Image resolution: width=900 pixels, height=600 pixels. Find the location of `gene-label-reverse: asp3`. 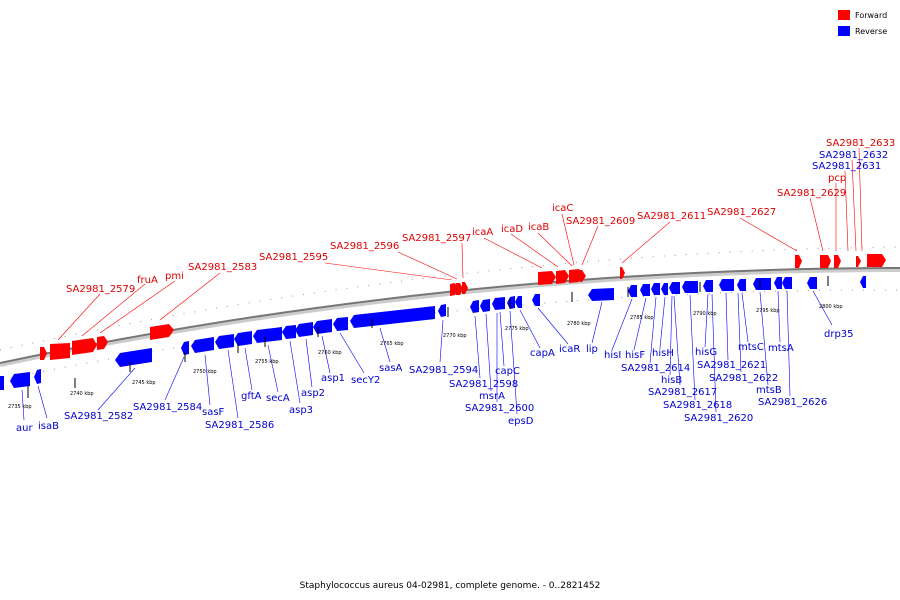

gene-label-reverse: asp3 is located at coordinates (301, 410).